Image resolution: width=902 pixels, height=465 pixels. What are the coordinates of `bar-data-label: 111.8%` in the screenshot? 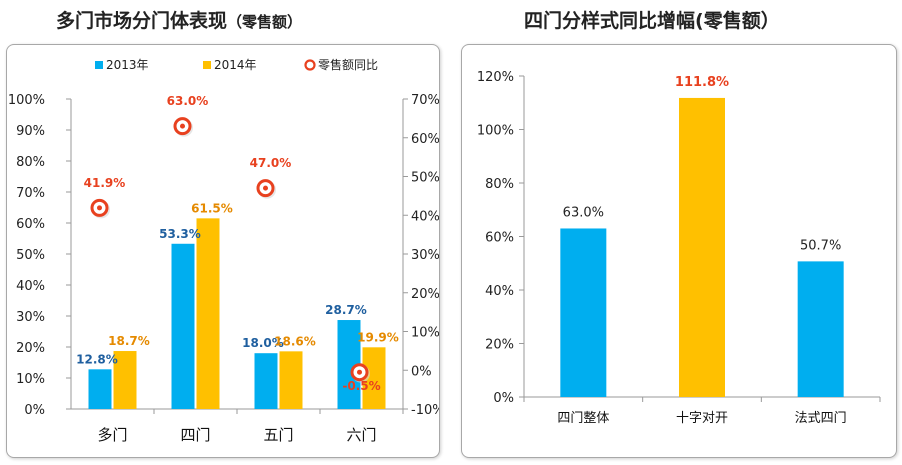 It's located at (702, 82).